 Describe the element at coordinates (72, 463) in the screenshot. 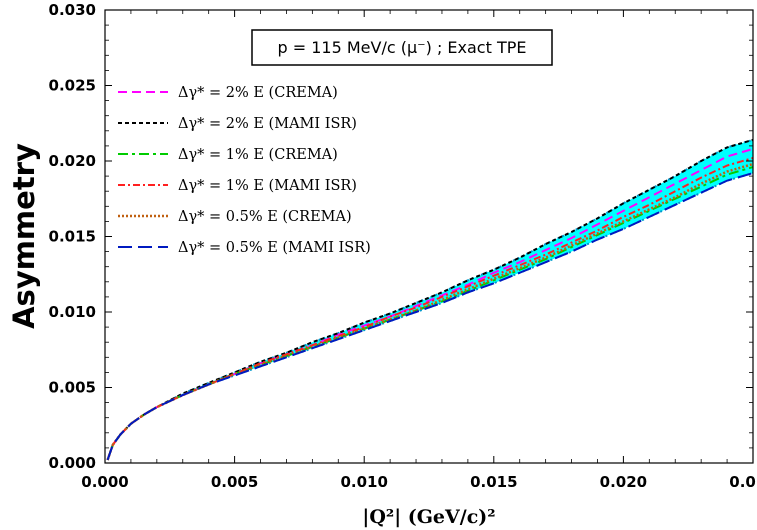

I see `y-tick-label: 0.000` at that location.